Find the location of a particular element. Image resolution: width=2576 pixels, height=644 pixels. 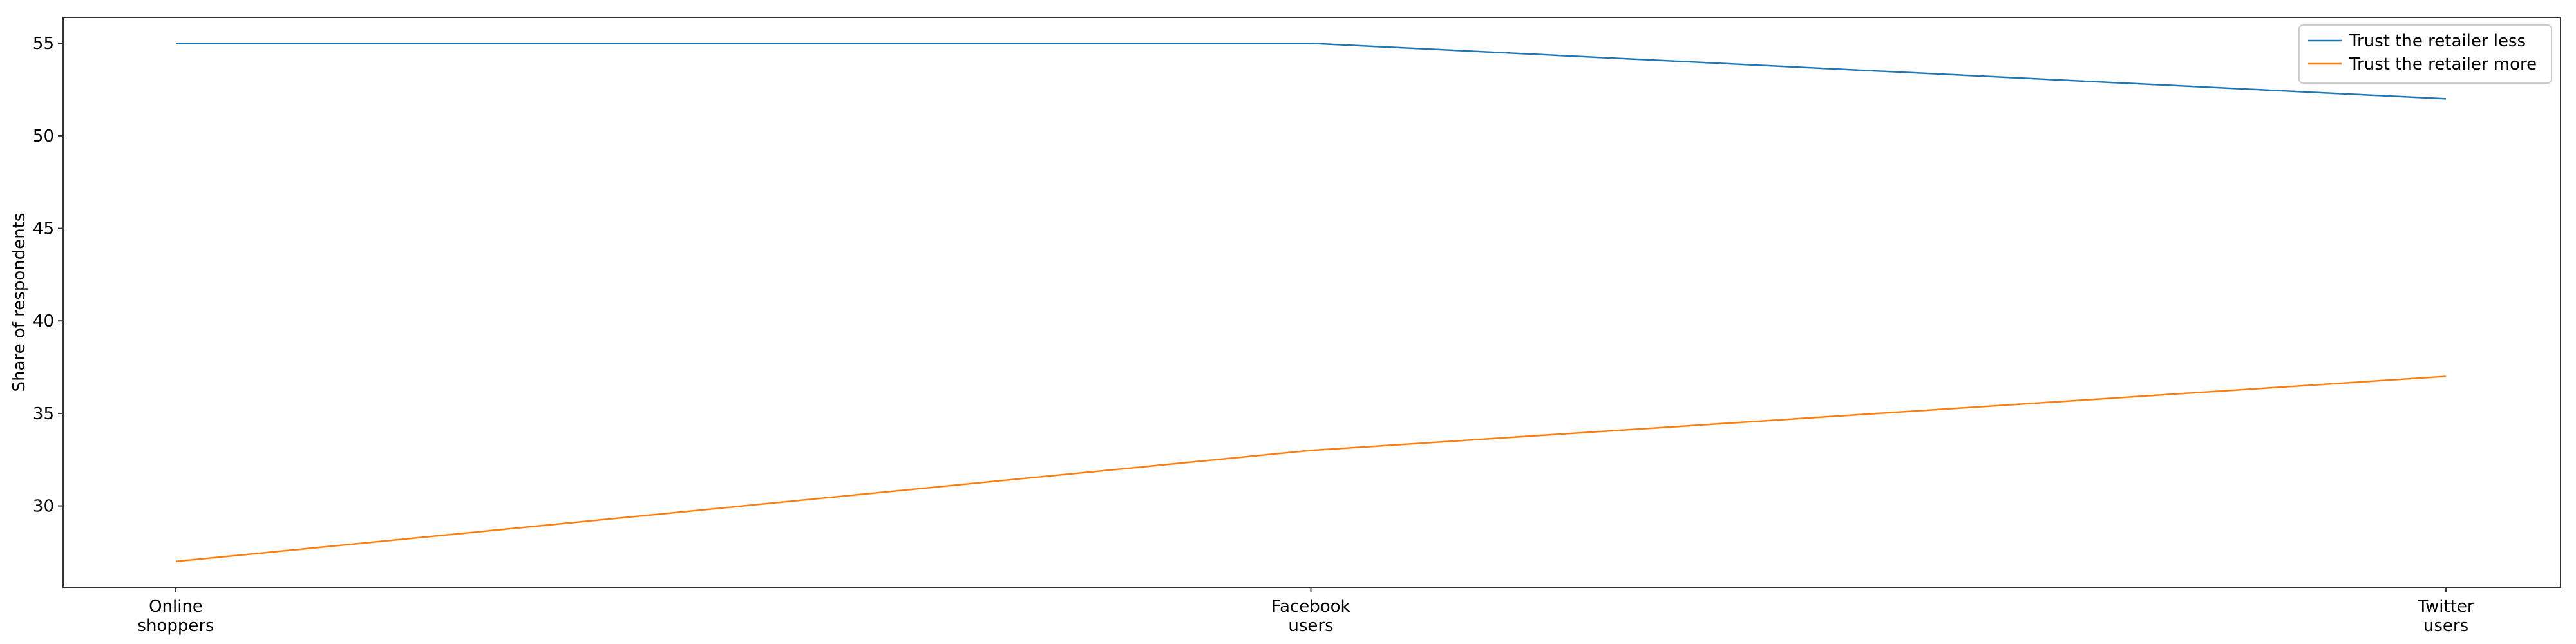

y-tick-label: 55 is located at coordinates (44, 44).